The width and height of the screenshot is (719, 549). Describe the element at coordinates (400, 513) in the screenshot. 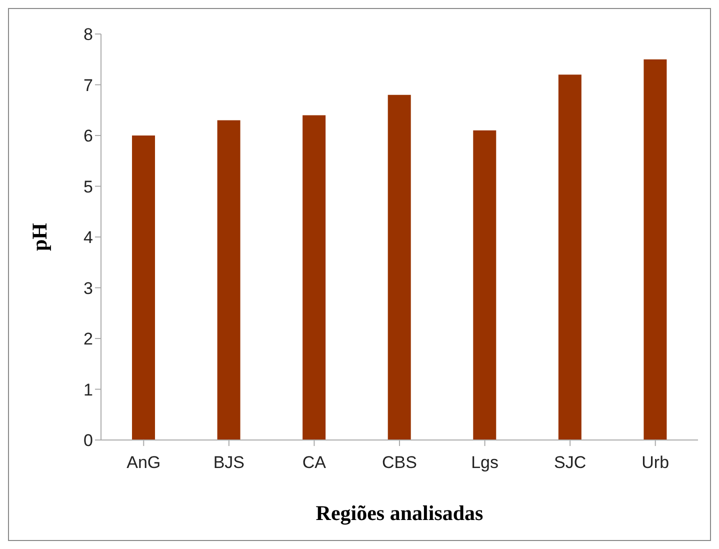

I see `x-axis-title: Regiões analisadas` at that location.